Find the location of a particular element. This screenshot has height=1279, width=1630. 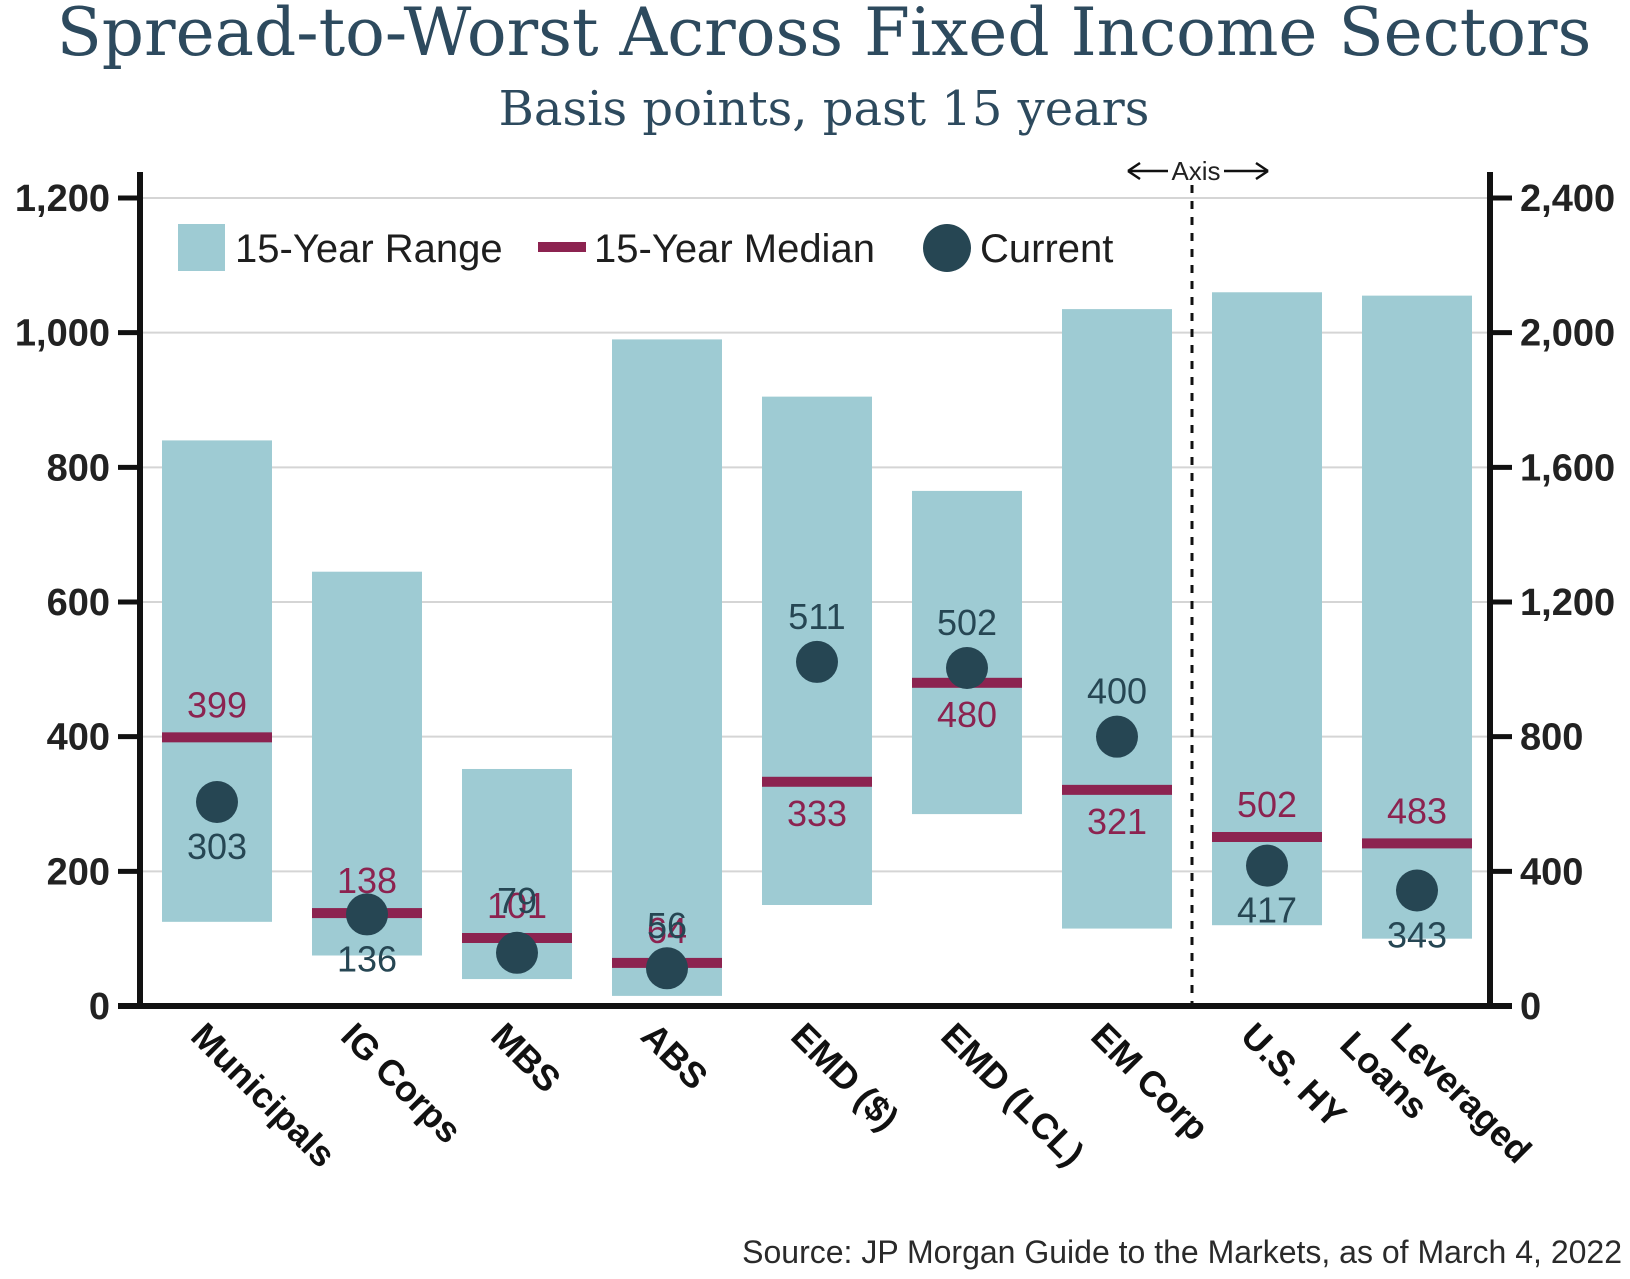

right-tick-label: 1,200 is located at coordinates (1567, 603).